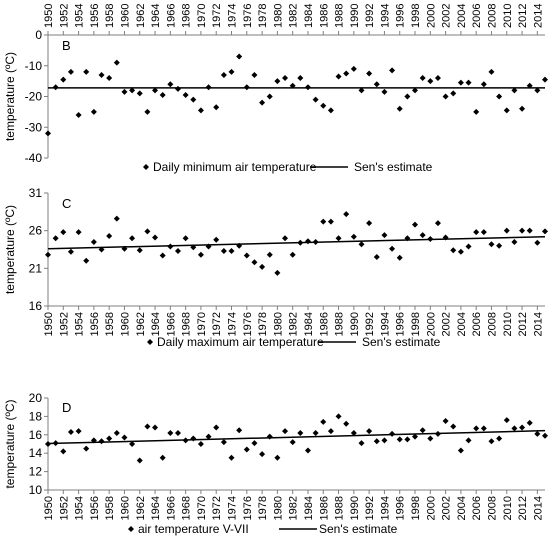 Image resolution: width=550 pixels, height=541 pixels. Describe the element at coordinates (141, 508) in the screenshot. I see `x-tick-label: 1962` at that location.